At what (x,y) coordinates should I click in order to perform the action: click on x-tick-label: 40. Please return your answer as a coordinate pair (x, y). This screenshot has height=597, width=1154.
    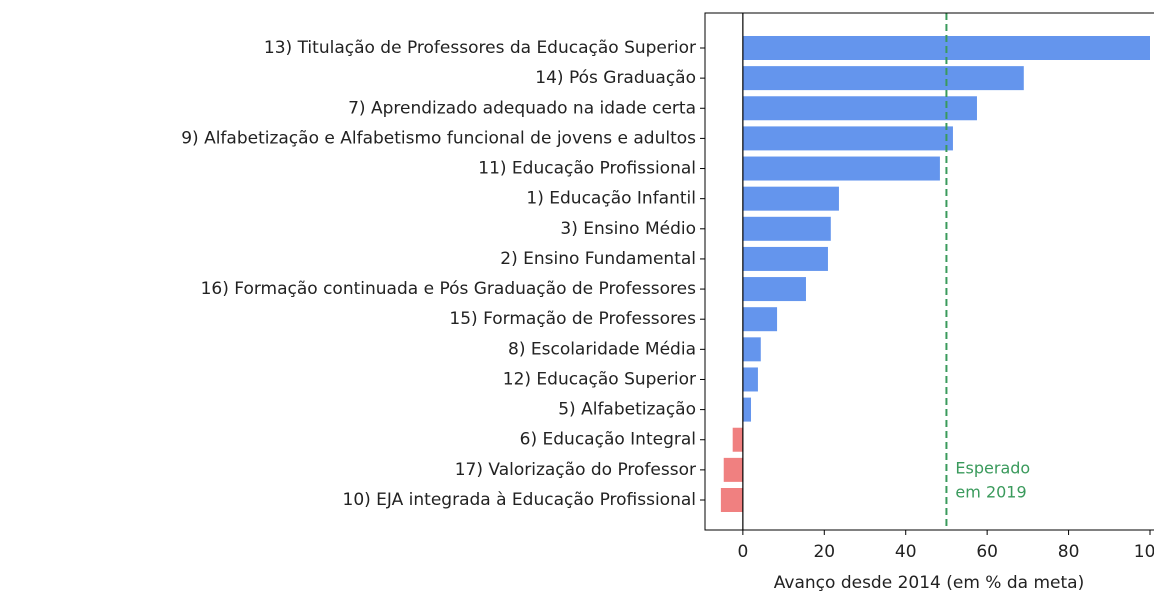
    Looking at the image, I should click on (906, 552).